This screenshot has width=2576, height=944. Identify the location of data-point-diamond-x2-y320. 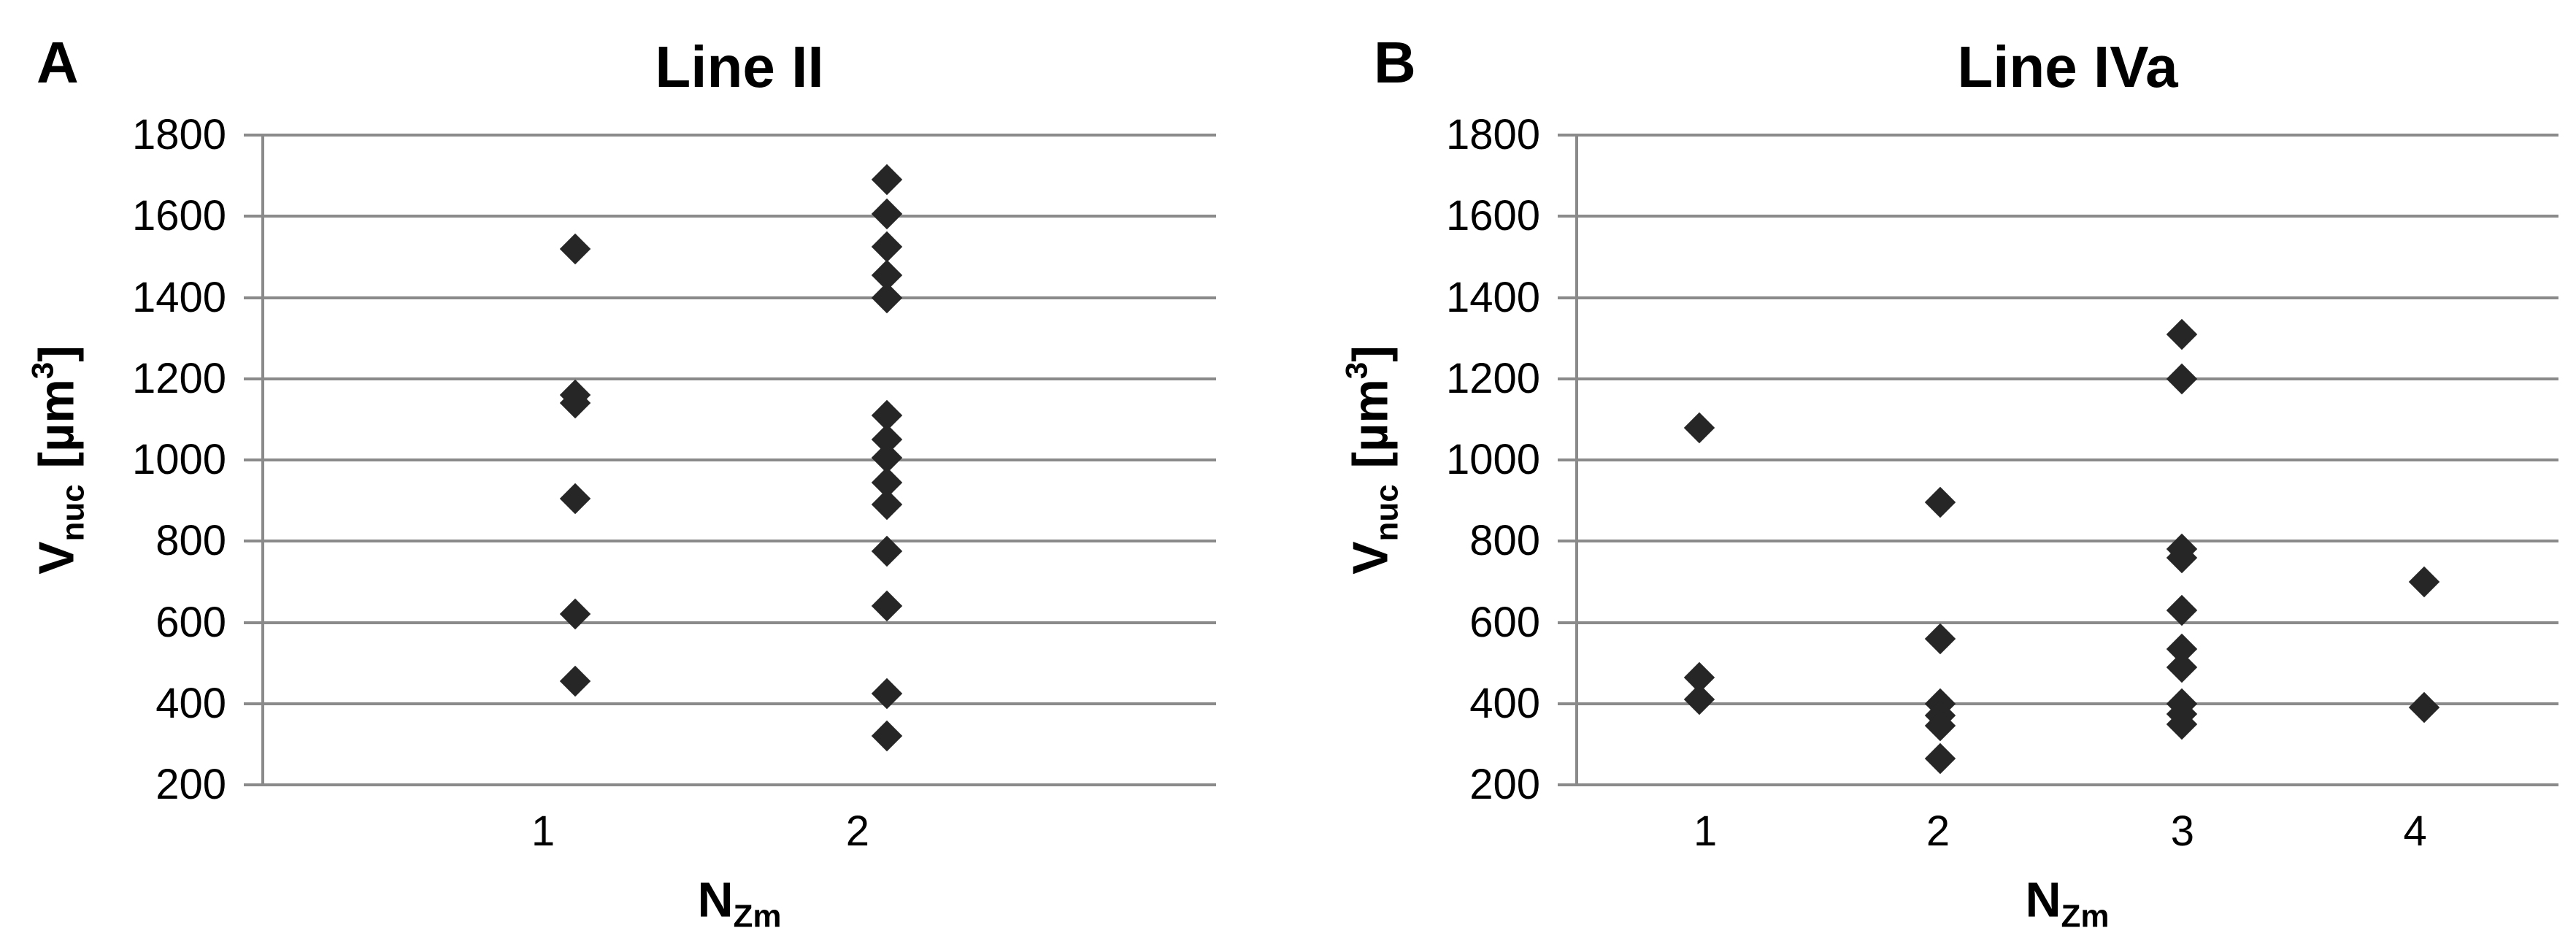
(887, 736).